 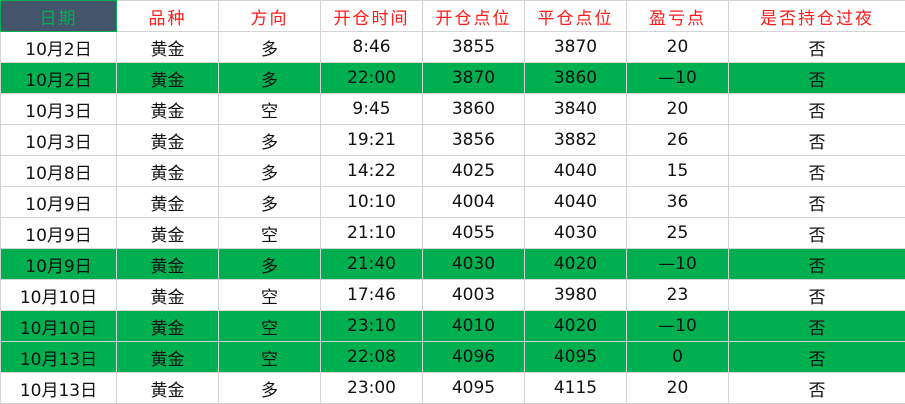 What do you see at coordinates (576, 140) in the screenshot?
I see `cell-close-price: 3882` at bounding box center [576, 140].